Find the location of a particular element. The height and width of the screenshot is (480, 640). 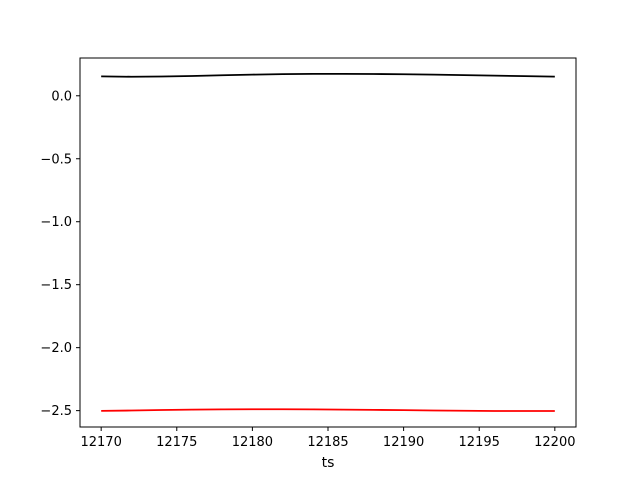

y-tick-label: −2.0 is located at coordinates (56, 348).